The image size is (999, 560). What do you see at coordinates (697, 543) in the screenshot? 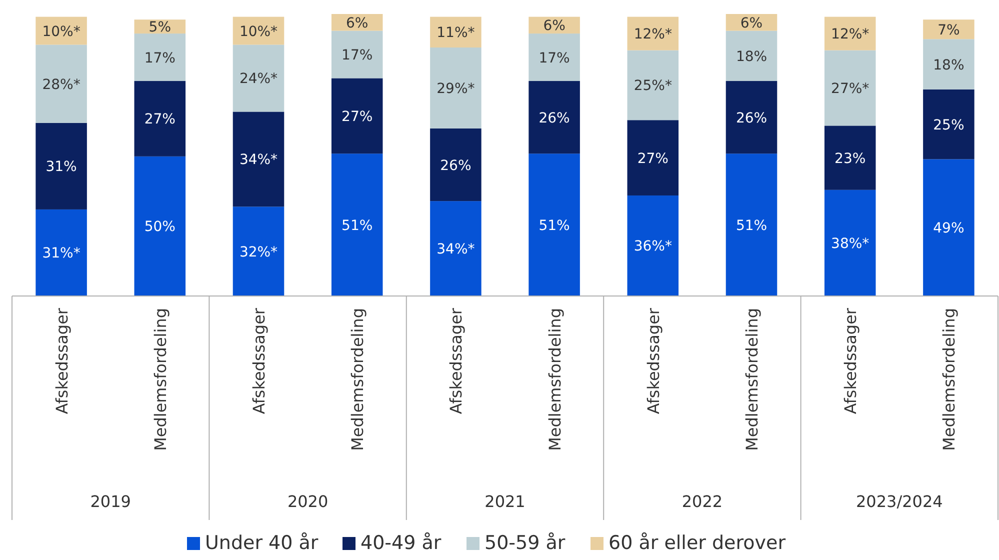
I see `legend-label: 60 år eller derover` at bounding box center [697, 543].